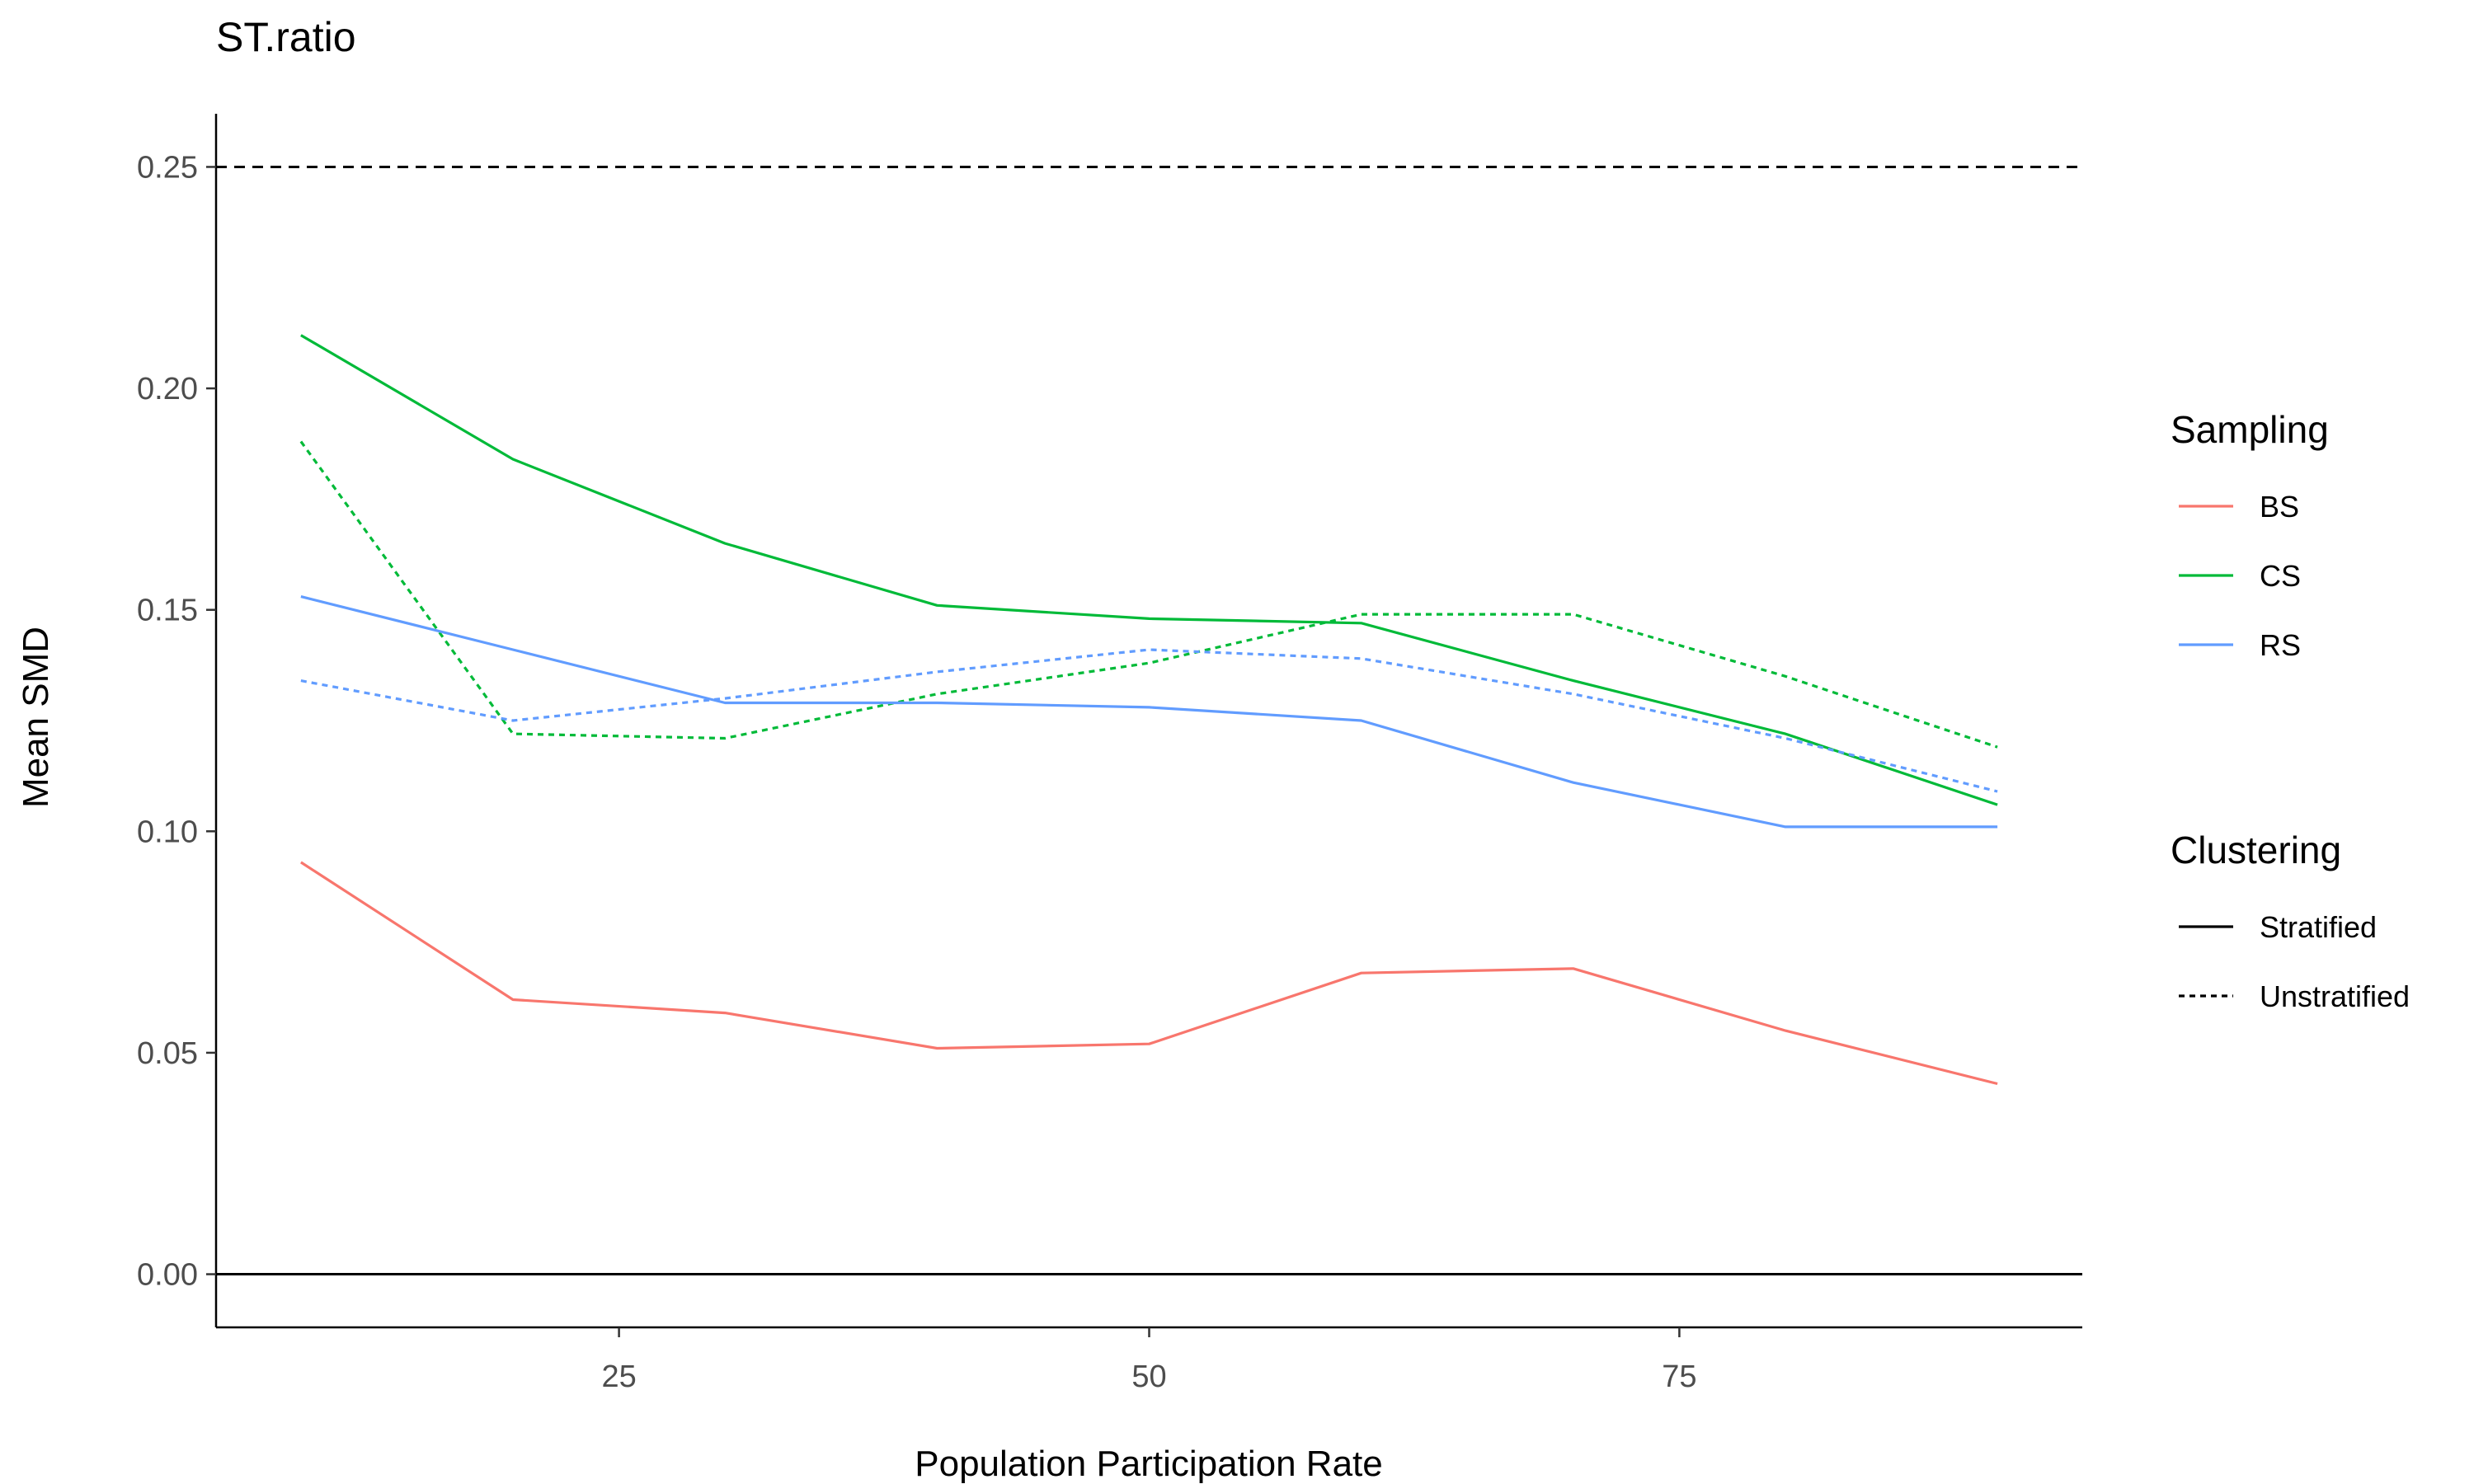  What do you see at coordinates (167, 832) in the screenshot?
I see `y-tick-label: 0.10` at bounding box center [167, 832].